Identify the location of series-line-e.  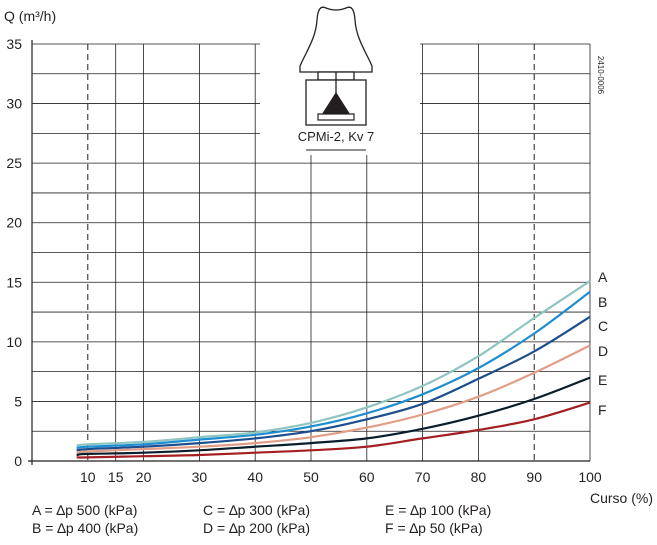
(333, 416).